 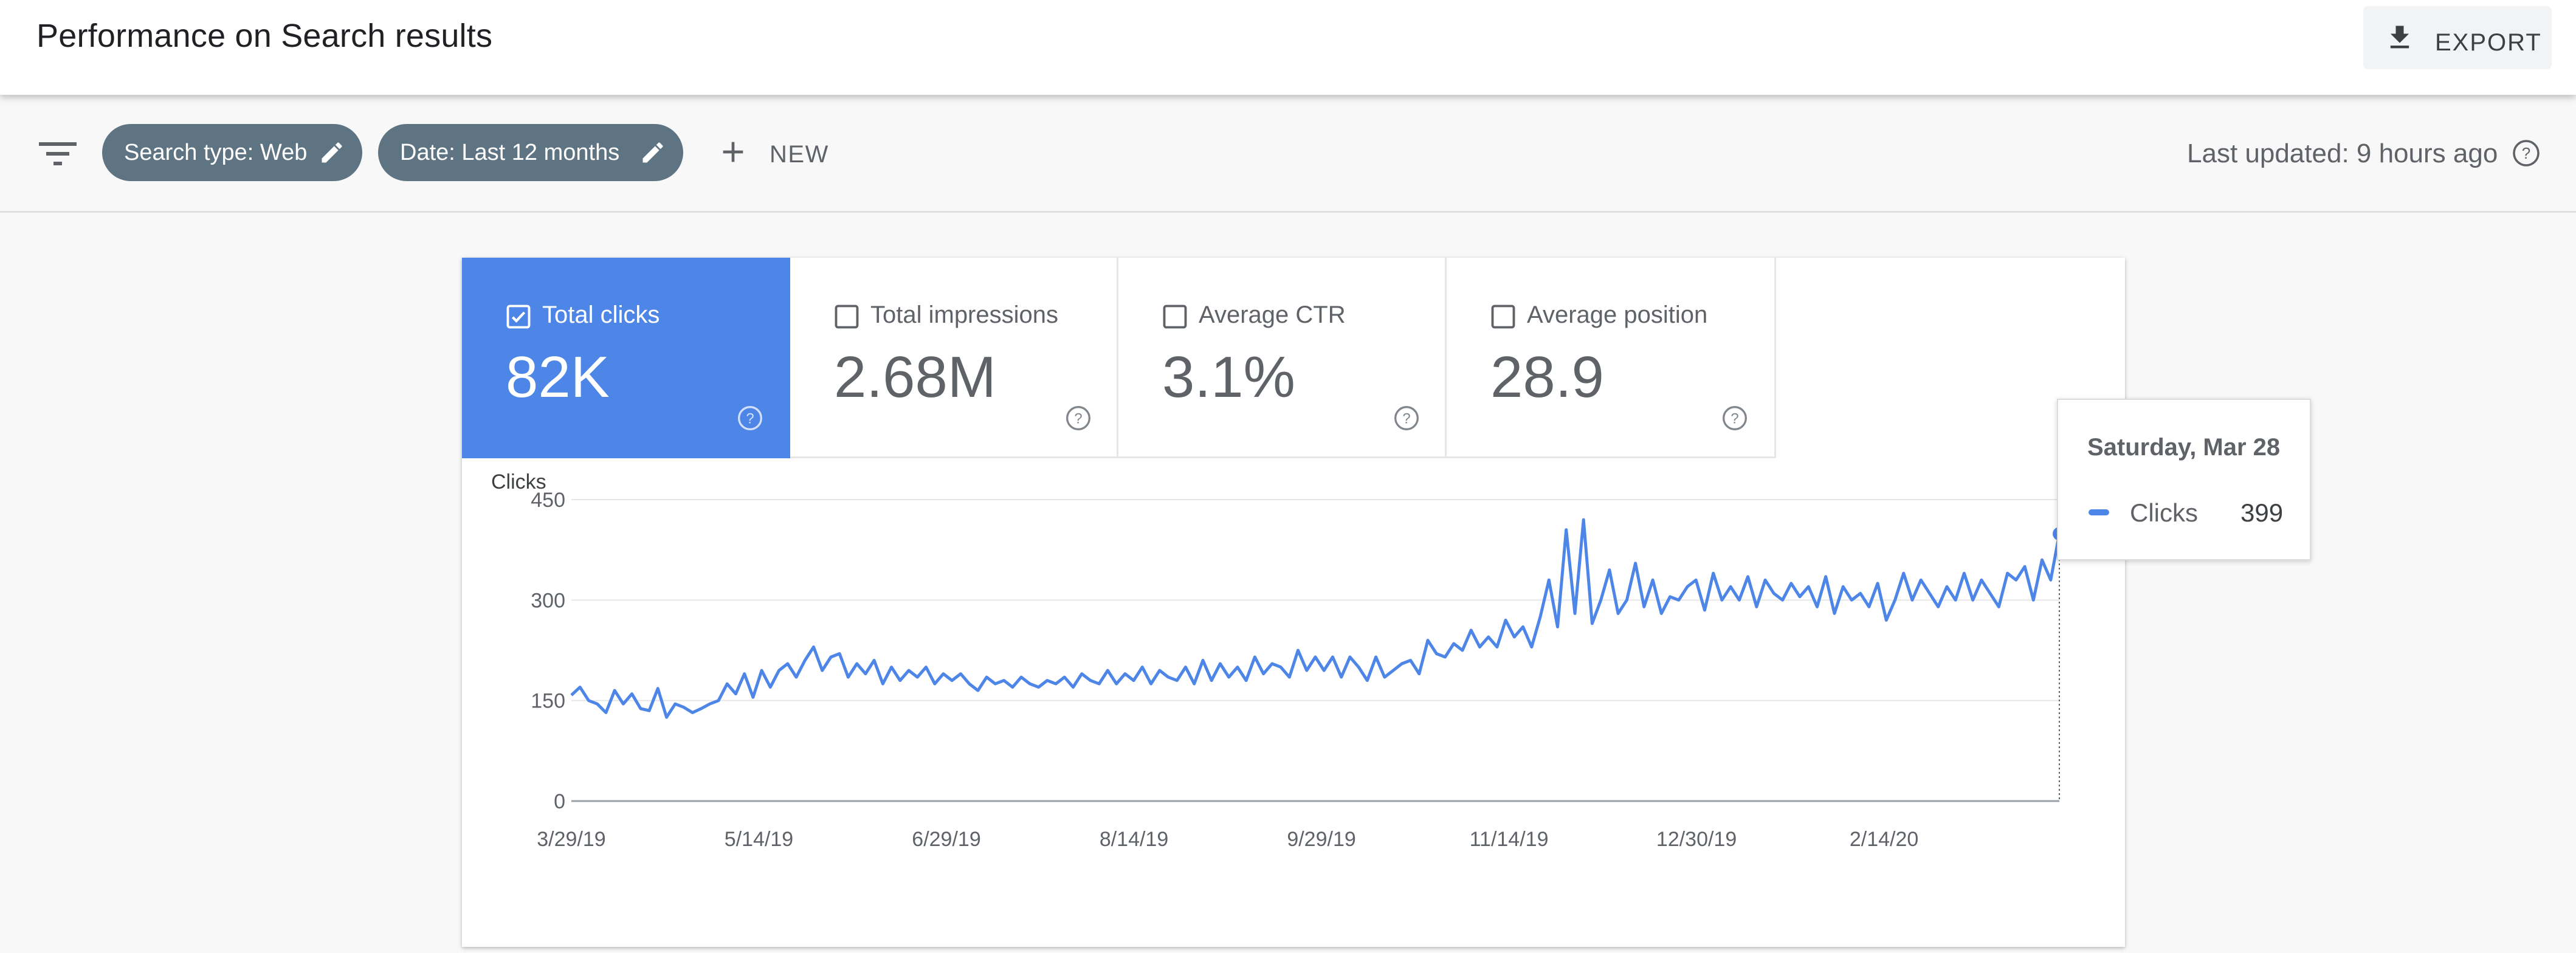 What do you see at coordinates (548, 701) in the screenshot?
I see `y-tick-label: 150` at bounding box center [548, 701].